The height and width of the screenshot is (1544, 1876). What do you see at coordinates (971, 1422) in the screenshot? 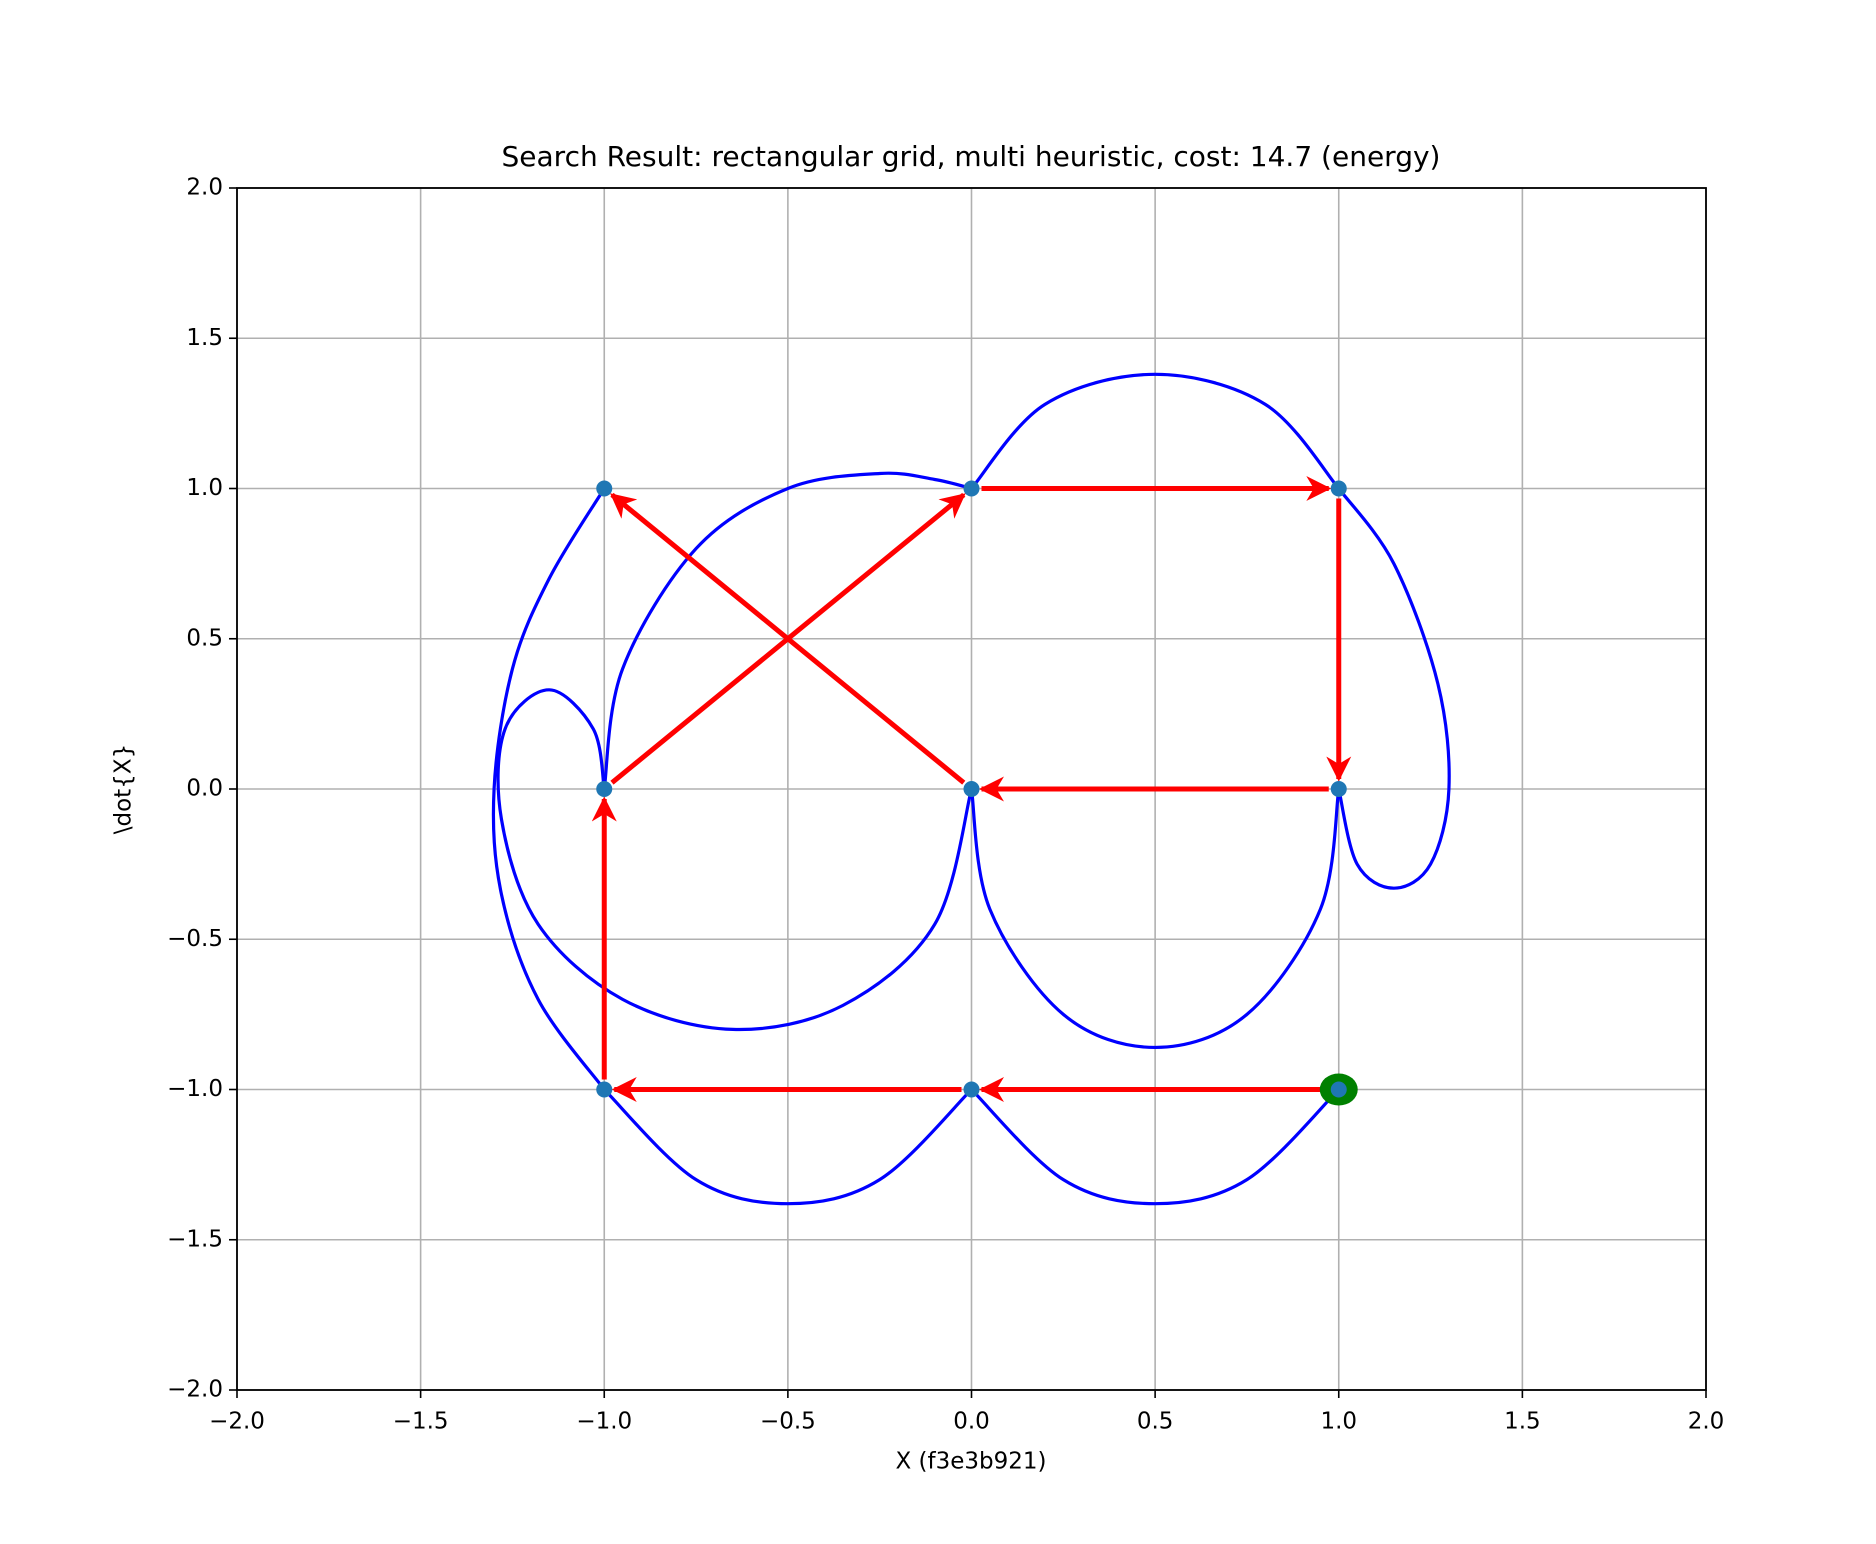
I see `x-tick-label: 0.0` at bounding box center [971, 1422].